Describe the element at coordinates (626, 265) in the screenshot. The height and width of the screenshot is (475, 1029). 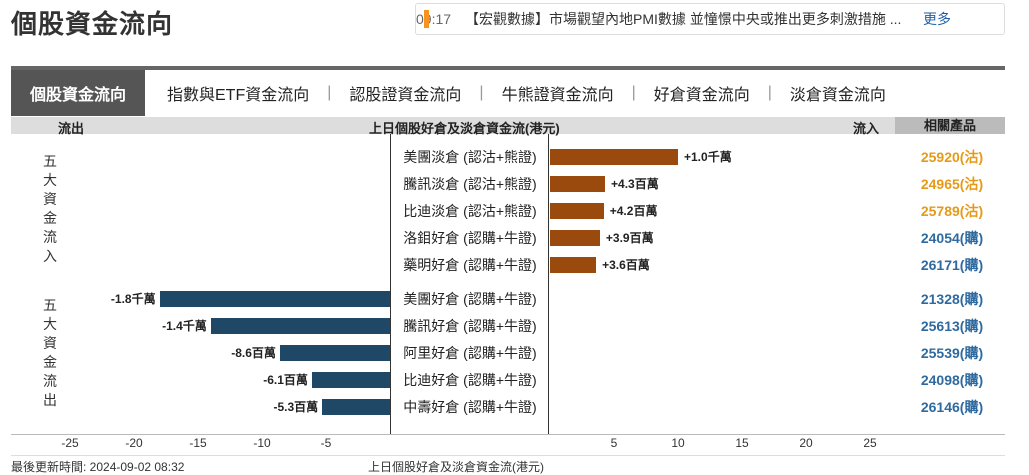
I see `bar-value-label: +3.6百萬` at that location.